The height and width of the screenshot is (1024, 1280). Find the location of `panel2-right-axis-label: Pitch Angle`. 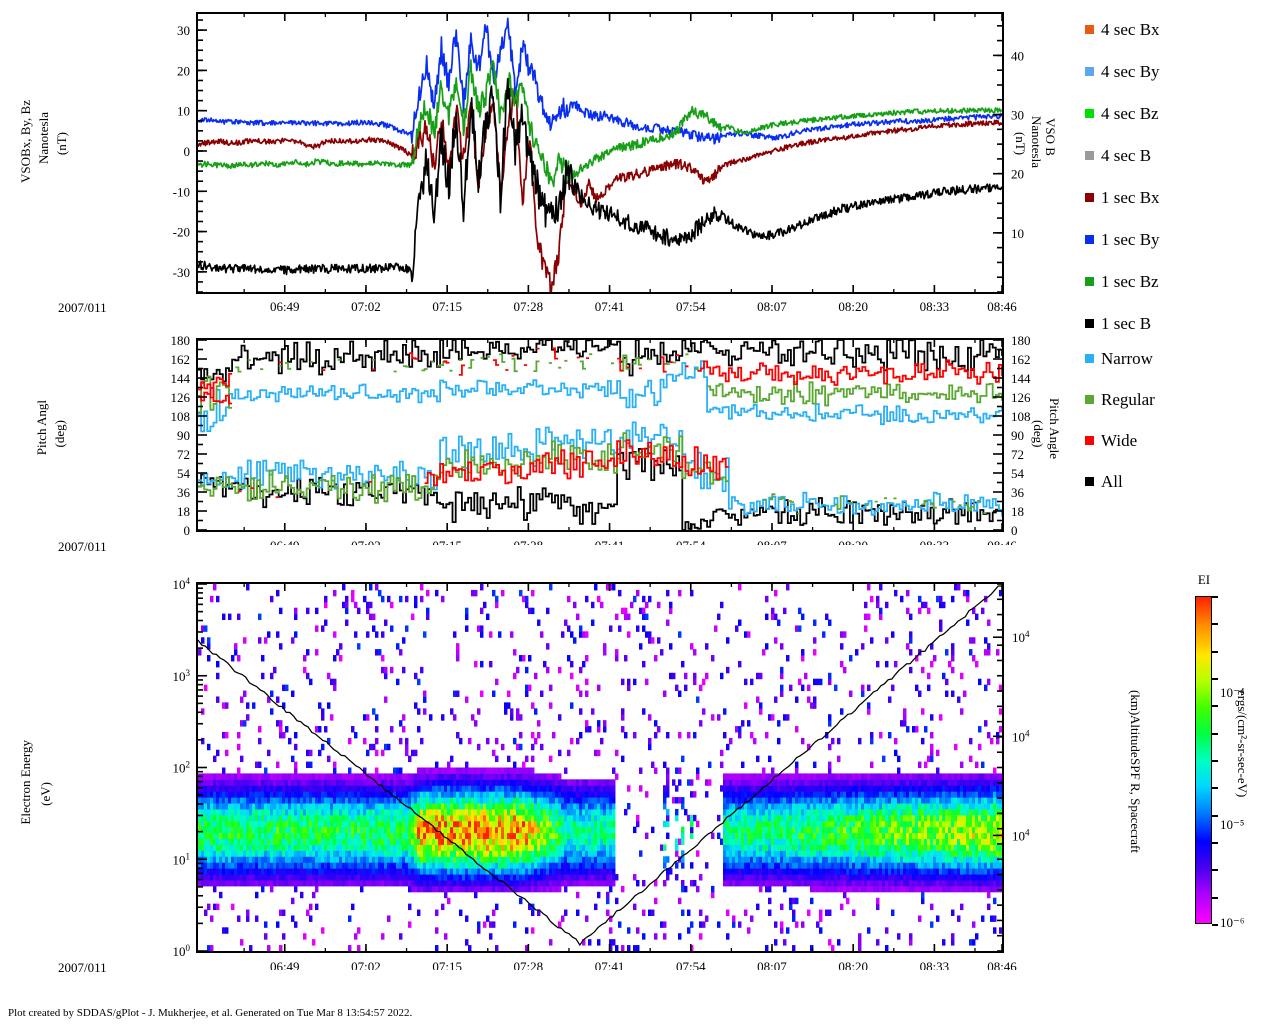

panel2-right-axis-label: Pitch Angle is located at coordinates (1054, 429).